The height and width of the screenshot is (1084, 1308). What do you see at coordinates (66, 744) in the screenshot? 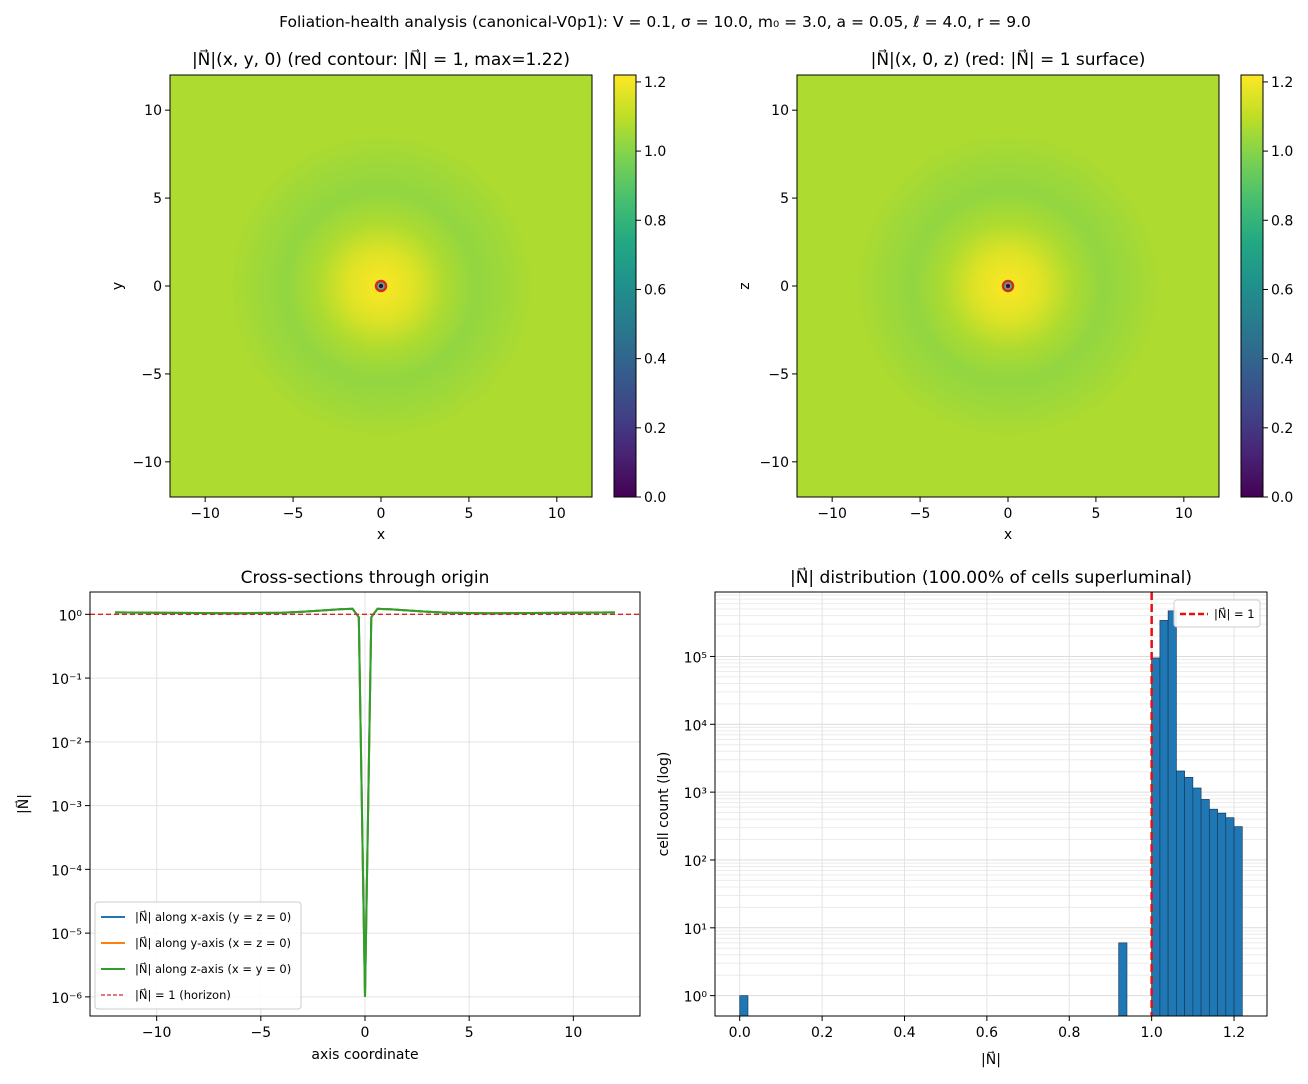
I see `y-tick-label: 10⁻²` at bounding box center [66, 744].